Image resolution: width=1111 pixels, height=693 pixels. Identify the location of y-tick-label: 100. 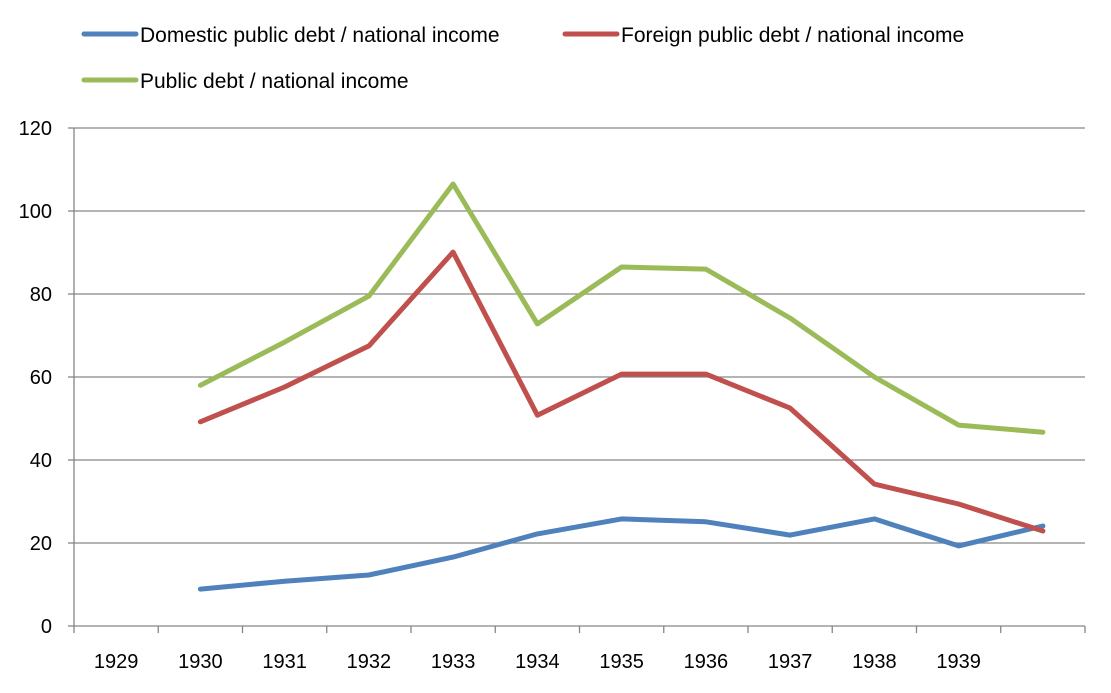
(35, 212).